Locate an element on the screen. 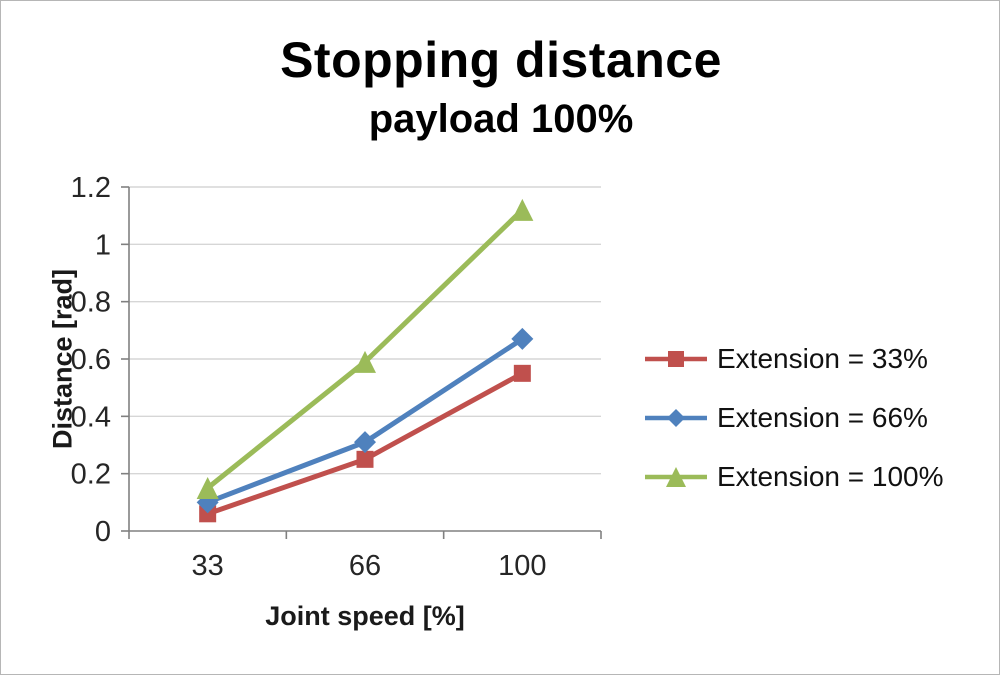  legend-item: Extension = 100% is located at coordinates (793, 477).